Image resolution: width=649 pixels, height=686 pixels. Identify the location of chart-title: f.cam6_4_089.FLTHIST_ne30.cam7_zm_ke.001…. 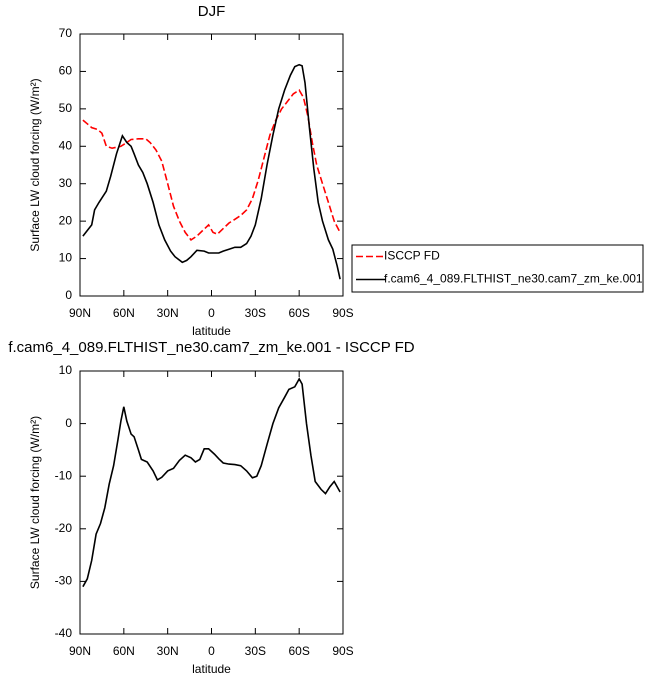
(211, 347).